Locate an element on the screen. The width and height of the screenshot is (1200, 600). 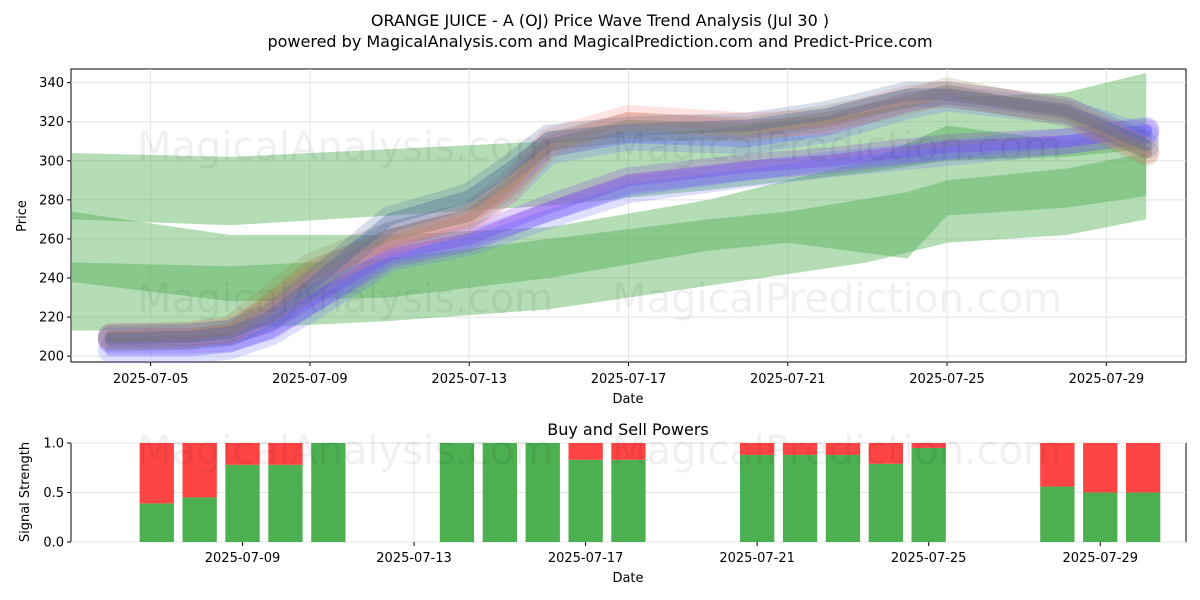
y-tick-label: 220 is located at coordinates (51, 318).